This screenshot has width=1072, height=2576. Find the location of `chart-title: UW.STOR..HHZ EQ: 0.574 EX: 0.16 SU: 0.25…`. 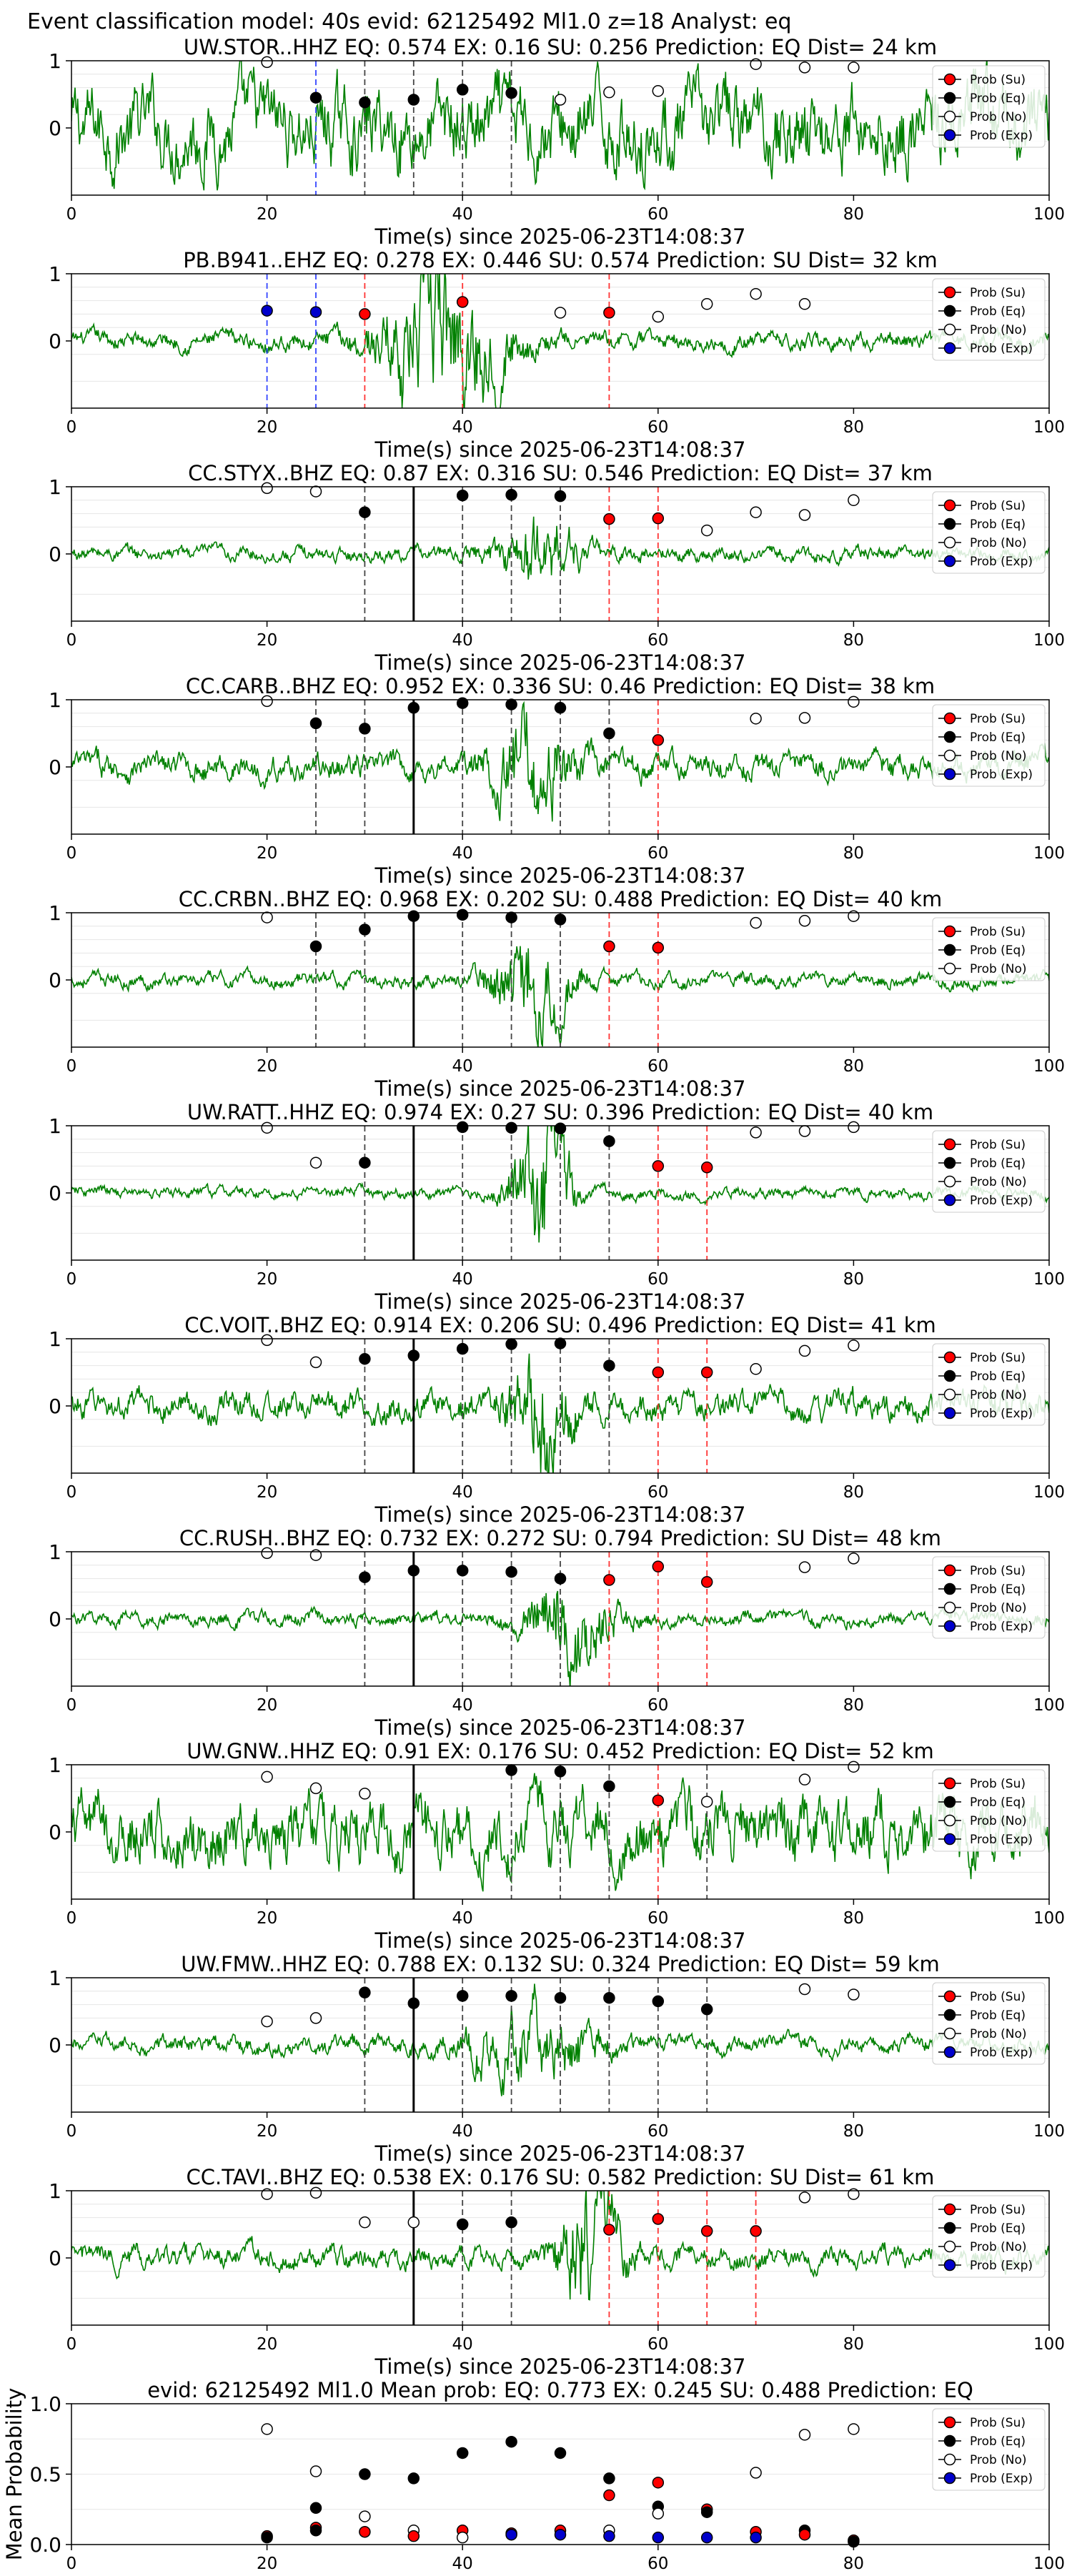

chart-title: UW.STOR..HHZ EQ: 0.574 EX: 0.16 SU: 0.25… is located at coordinates (560, 47).